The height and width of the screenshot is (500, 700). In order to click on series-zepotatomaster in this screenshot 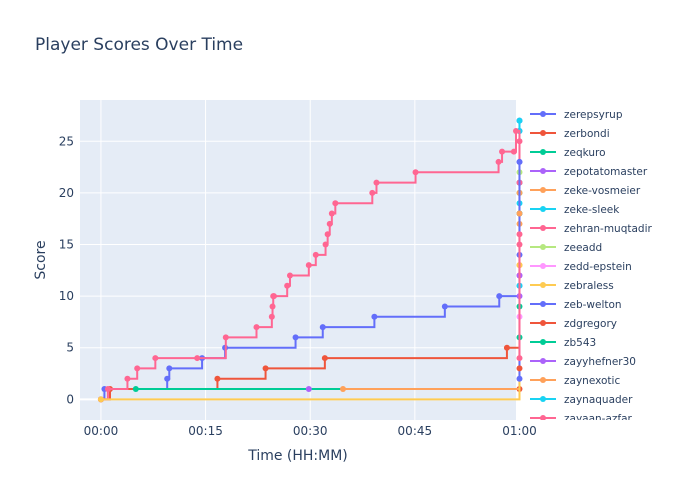, I will do `click(308, 389)`.